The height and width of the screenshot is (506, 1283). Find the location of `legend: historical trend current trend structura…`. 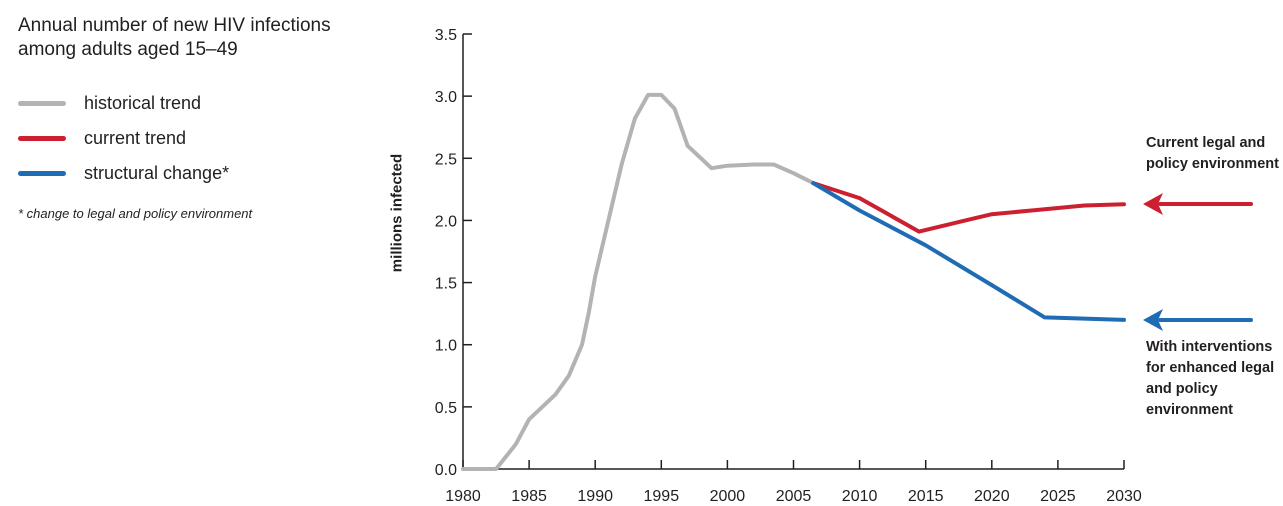

legend: historical trend current trend structura… is located at coordinates (123, 138).